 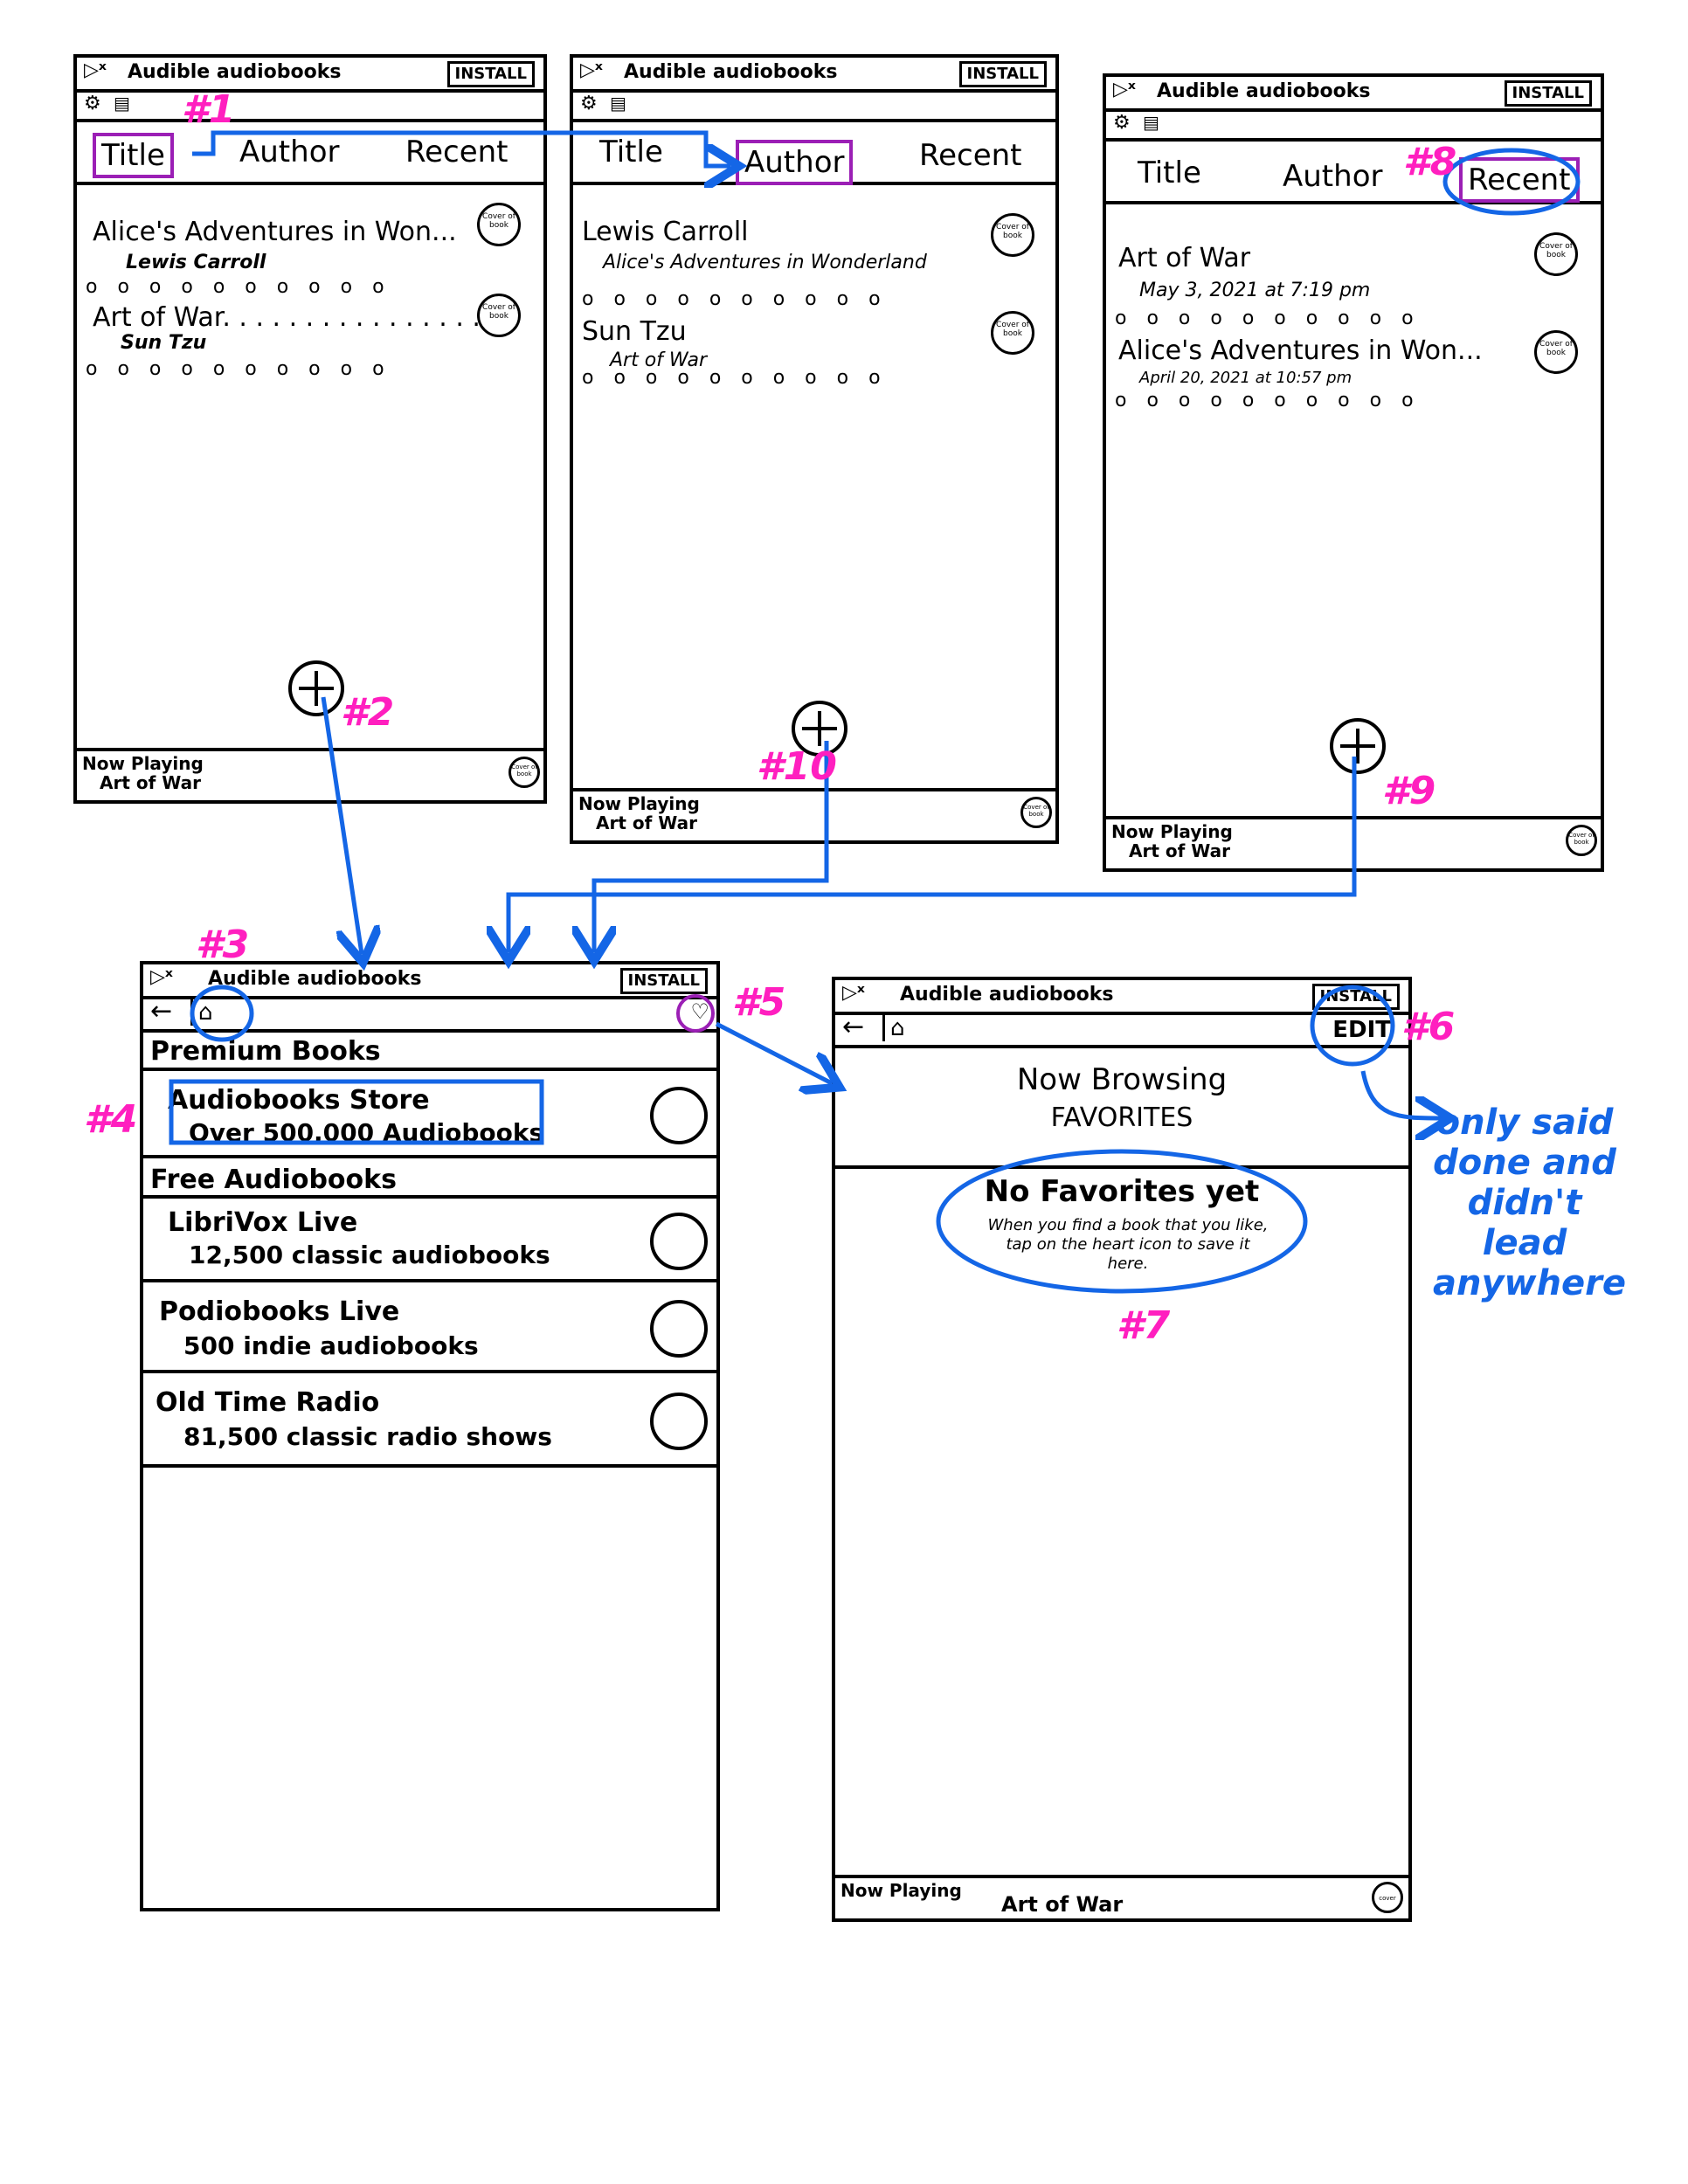 I want to click on highlight-heart-circle, so click(x=695, y=1013).